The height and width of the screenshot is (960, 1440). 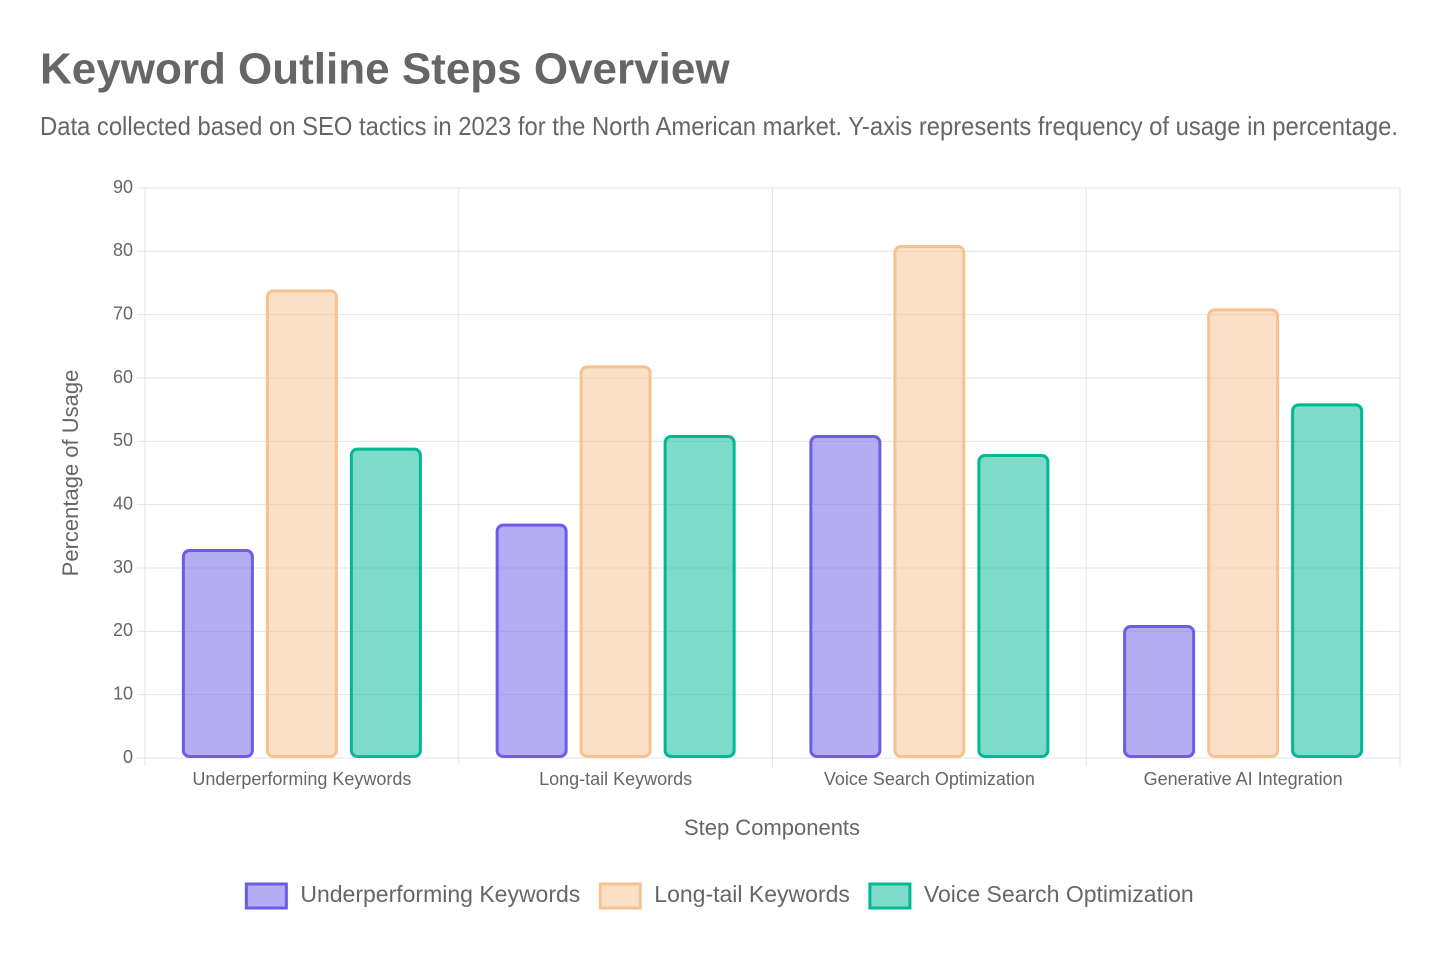 I want to click on y-tick-label: 30, so click(x=123, y=567).